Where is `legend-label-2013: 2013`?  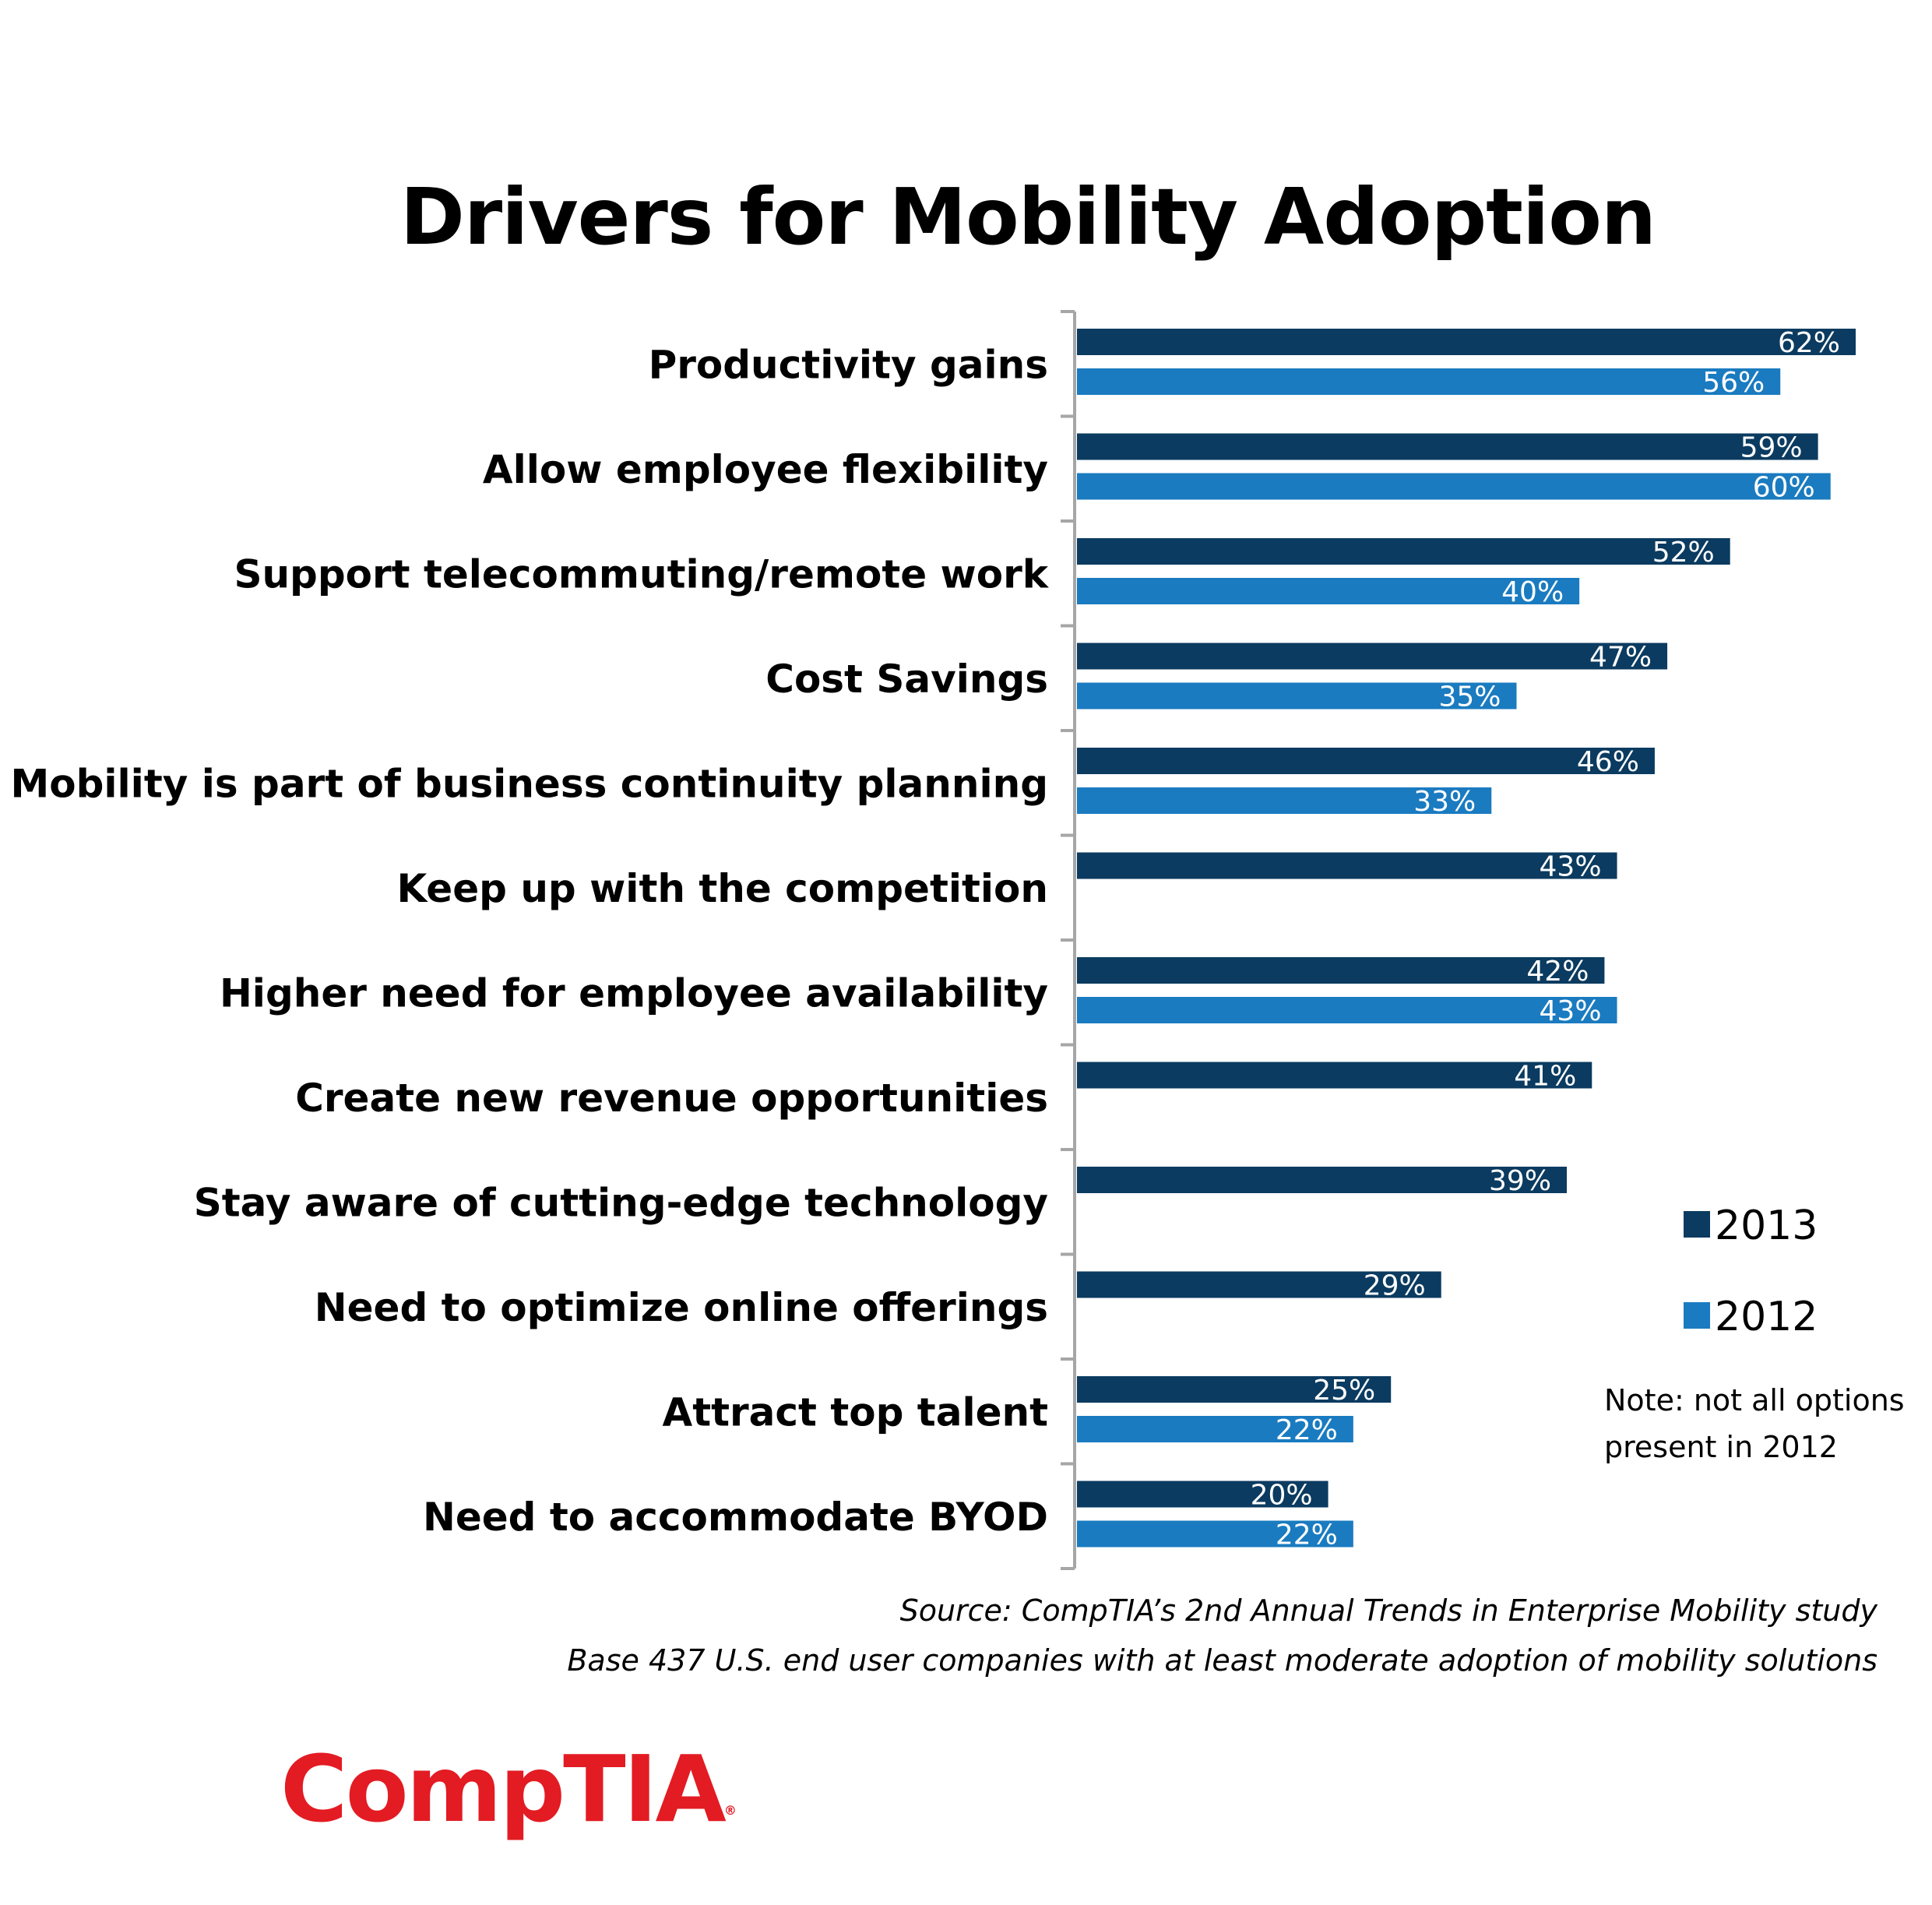
legend-label-2013: 2013 is located at coordinates (1766, 1226).